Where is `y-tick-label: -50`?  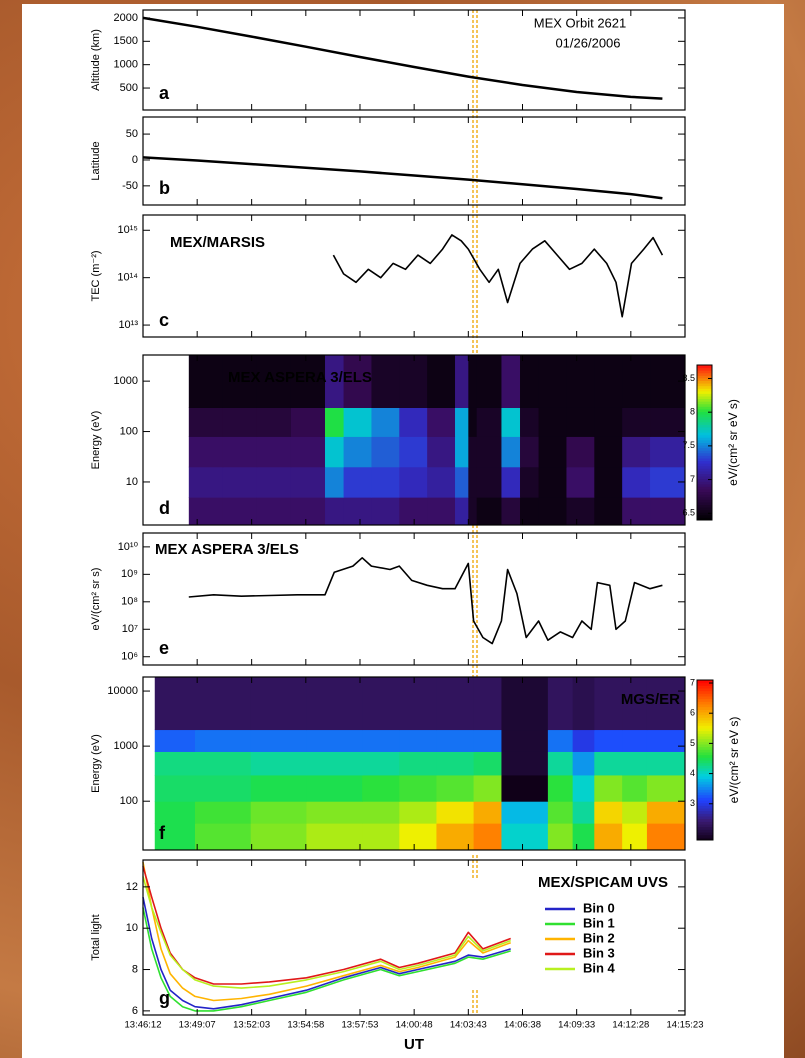 y-tick-label: -50 is located at coordinates (130, 186).